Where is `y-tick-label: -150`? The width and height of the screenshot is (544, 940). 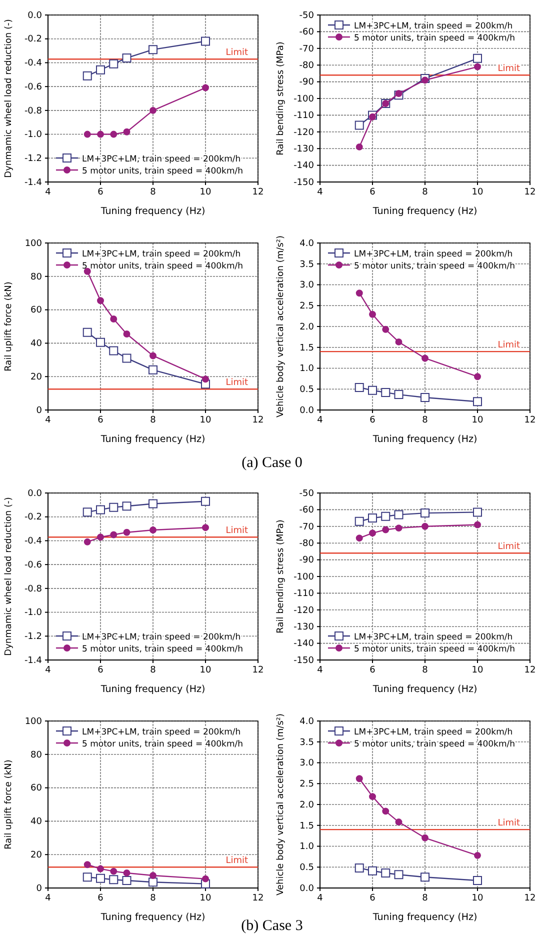 y-tick-label: -150 is located at coordinates (304, 661).